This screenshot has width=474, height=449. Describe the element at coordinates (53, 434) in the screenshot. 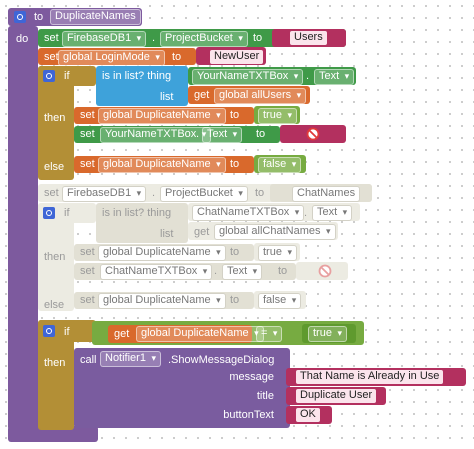

I see `procedure-footer` at that location.